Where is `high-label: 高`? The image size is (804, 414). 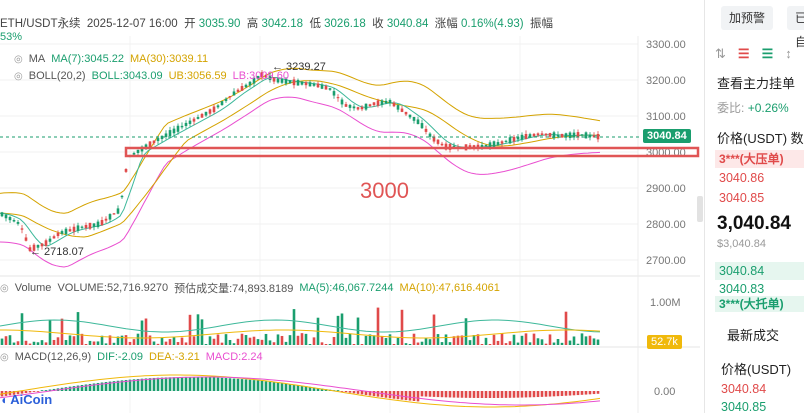
high-label: 高 is located at coordinates (252, 24).